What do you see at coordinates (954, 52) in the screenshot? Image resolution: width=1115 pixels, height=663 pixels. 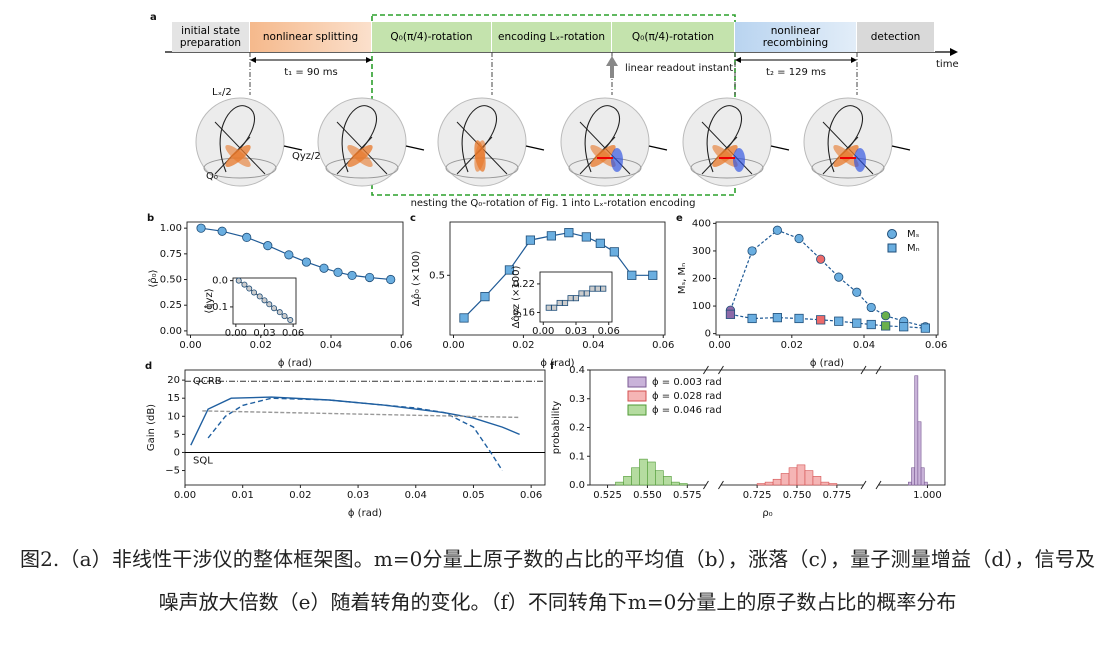 I see `arrow-head` at bounding box center [954, 52].